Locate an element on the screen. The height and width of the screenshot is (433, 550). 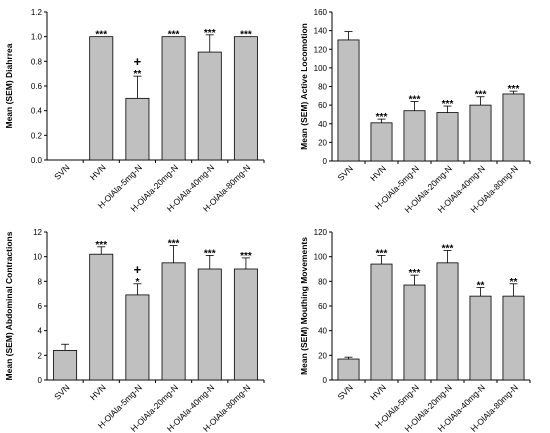
y-axis-label: Mean (SEM) Mouthing Movements is located at coordinates (304, 306).